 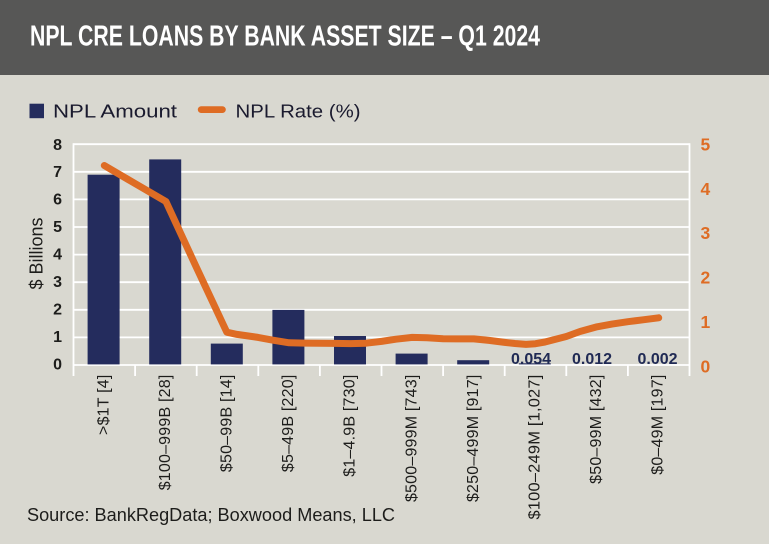 I want to click on svg-text: 8, so click(x=57, y=145).